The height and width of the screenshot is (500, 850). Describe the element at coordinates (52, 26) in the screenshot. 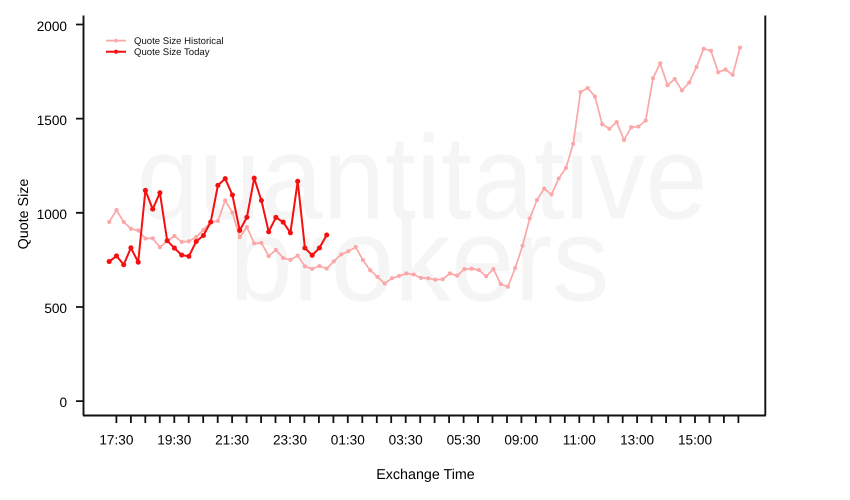

I see `svg-text: 2000` at that location.